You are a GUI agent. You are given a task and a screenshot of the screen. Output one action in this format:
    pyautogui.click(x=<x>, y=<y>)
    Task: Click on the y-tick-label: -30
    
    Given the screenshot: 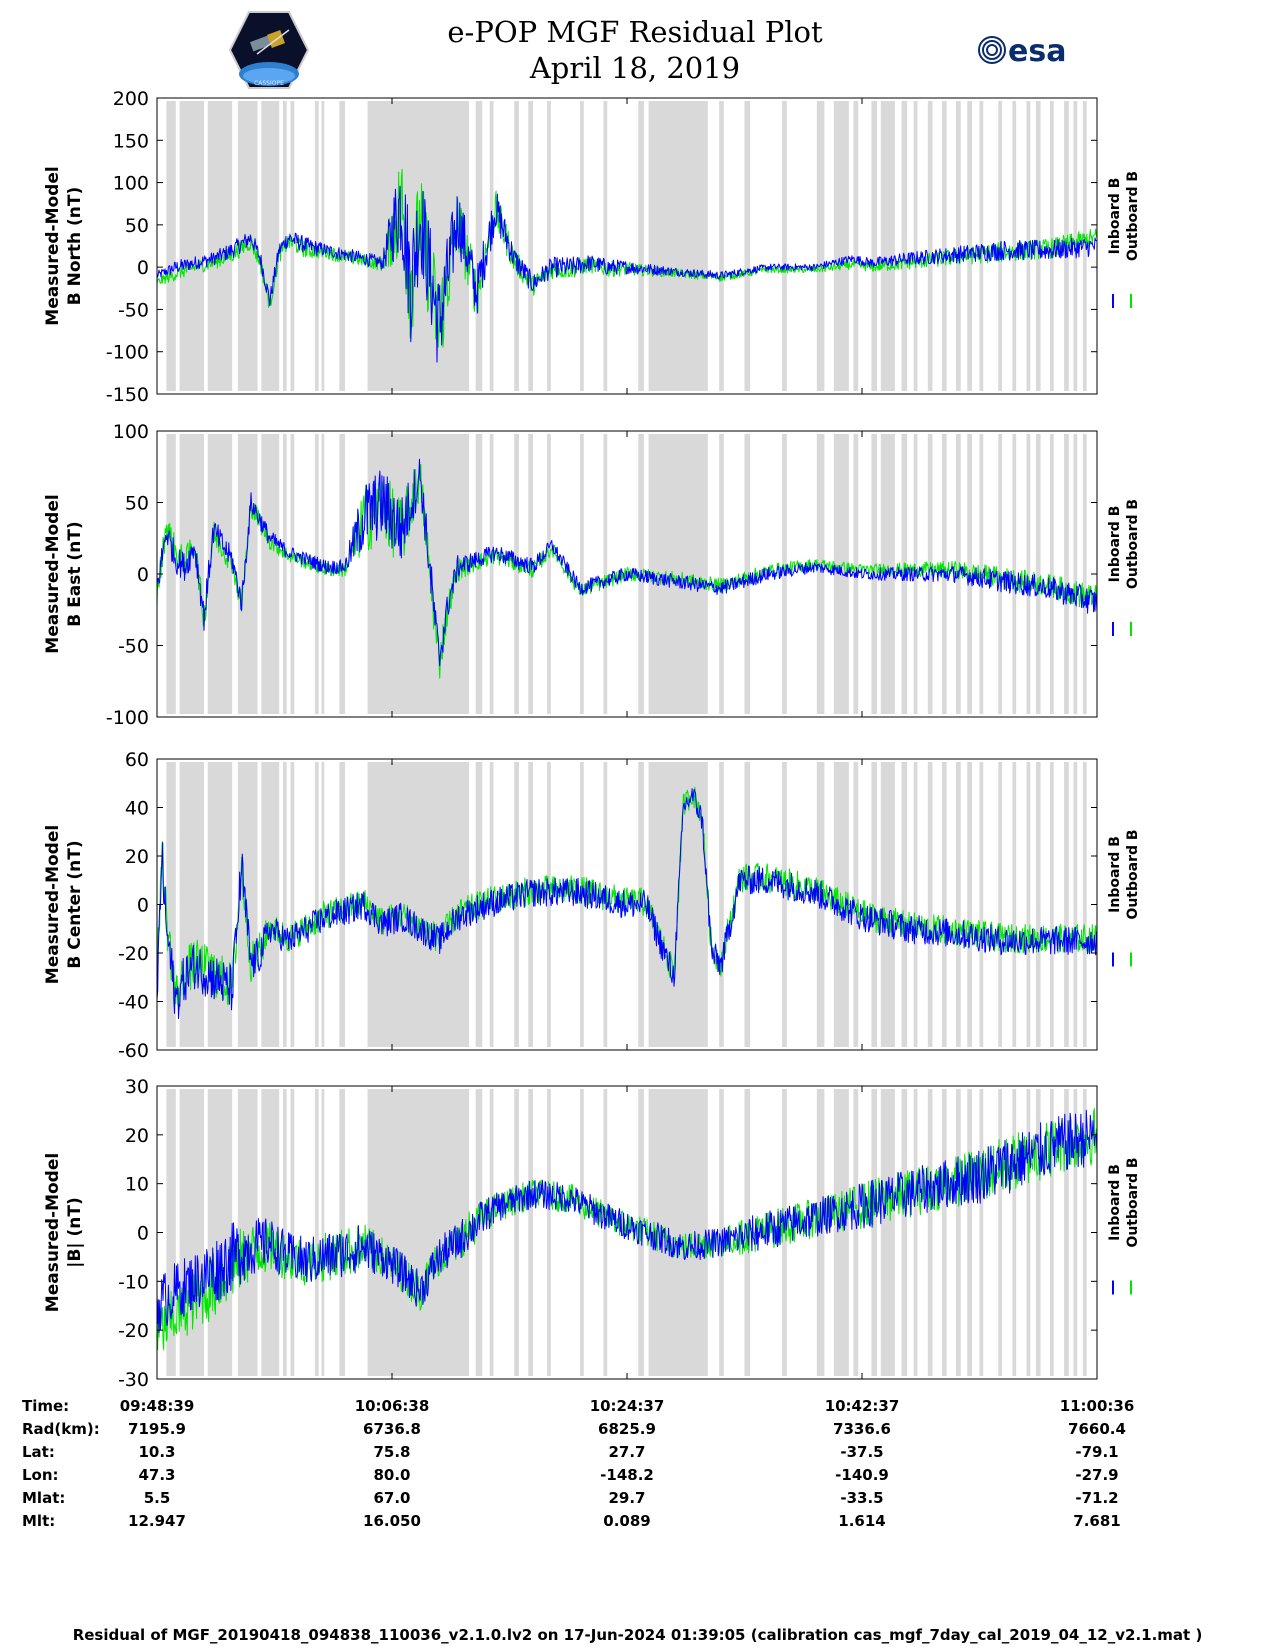 What is the action you would take?
    pyautogui.click(x=133, y=1380)
    